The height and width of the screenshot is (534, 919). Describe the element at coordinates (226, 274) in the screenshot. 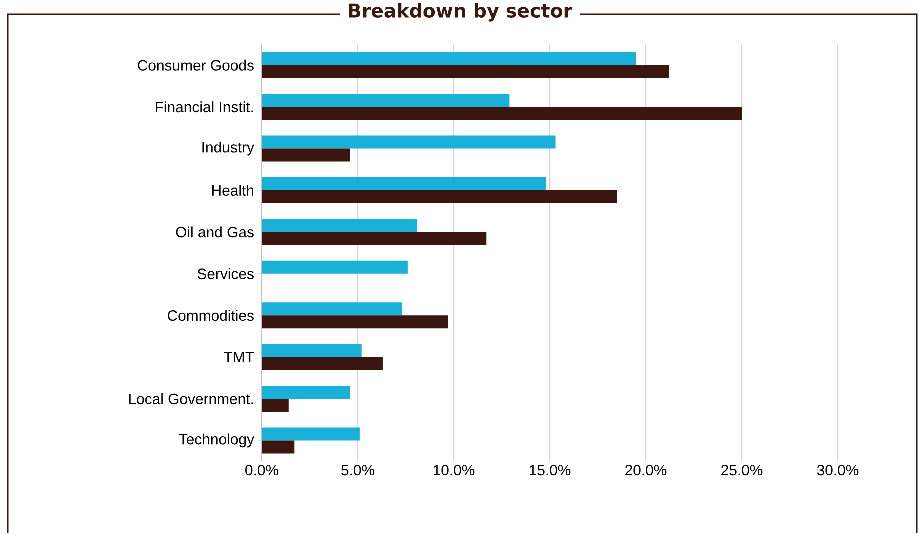

I see `y-tick-label: Services` at that location.